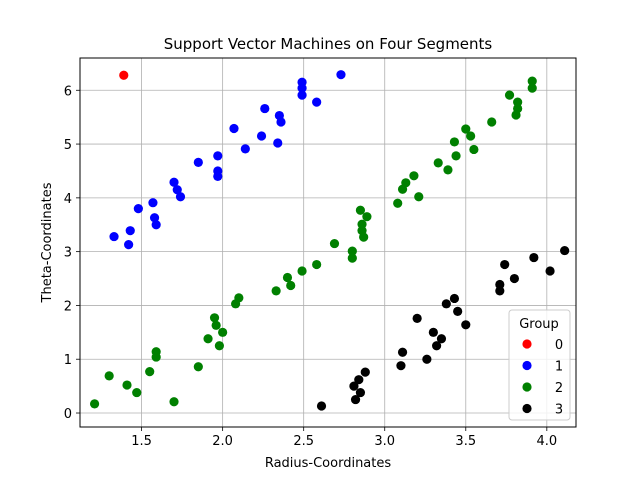 The image size is (640, 480). Describe the element at coordinates (68, 360) in the screenshot. I see `y-tick-label: 1` at that location.